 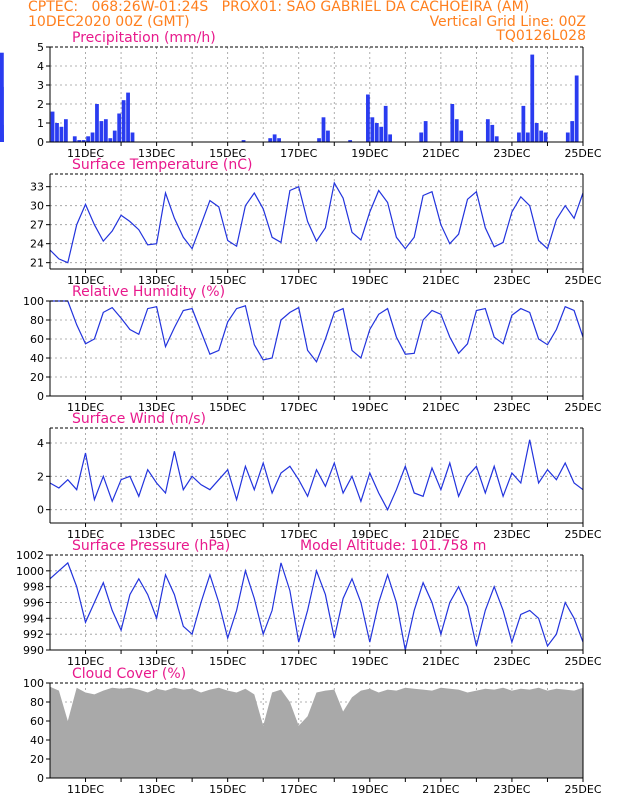 I want to click on y-tick-label: 0, so click(x=40, y=510).